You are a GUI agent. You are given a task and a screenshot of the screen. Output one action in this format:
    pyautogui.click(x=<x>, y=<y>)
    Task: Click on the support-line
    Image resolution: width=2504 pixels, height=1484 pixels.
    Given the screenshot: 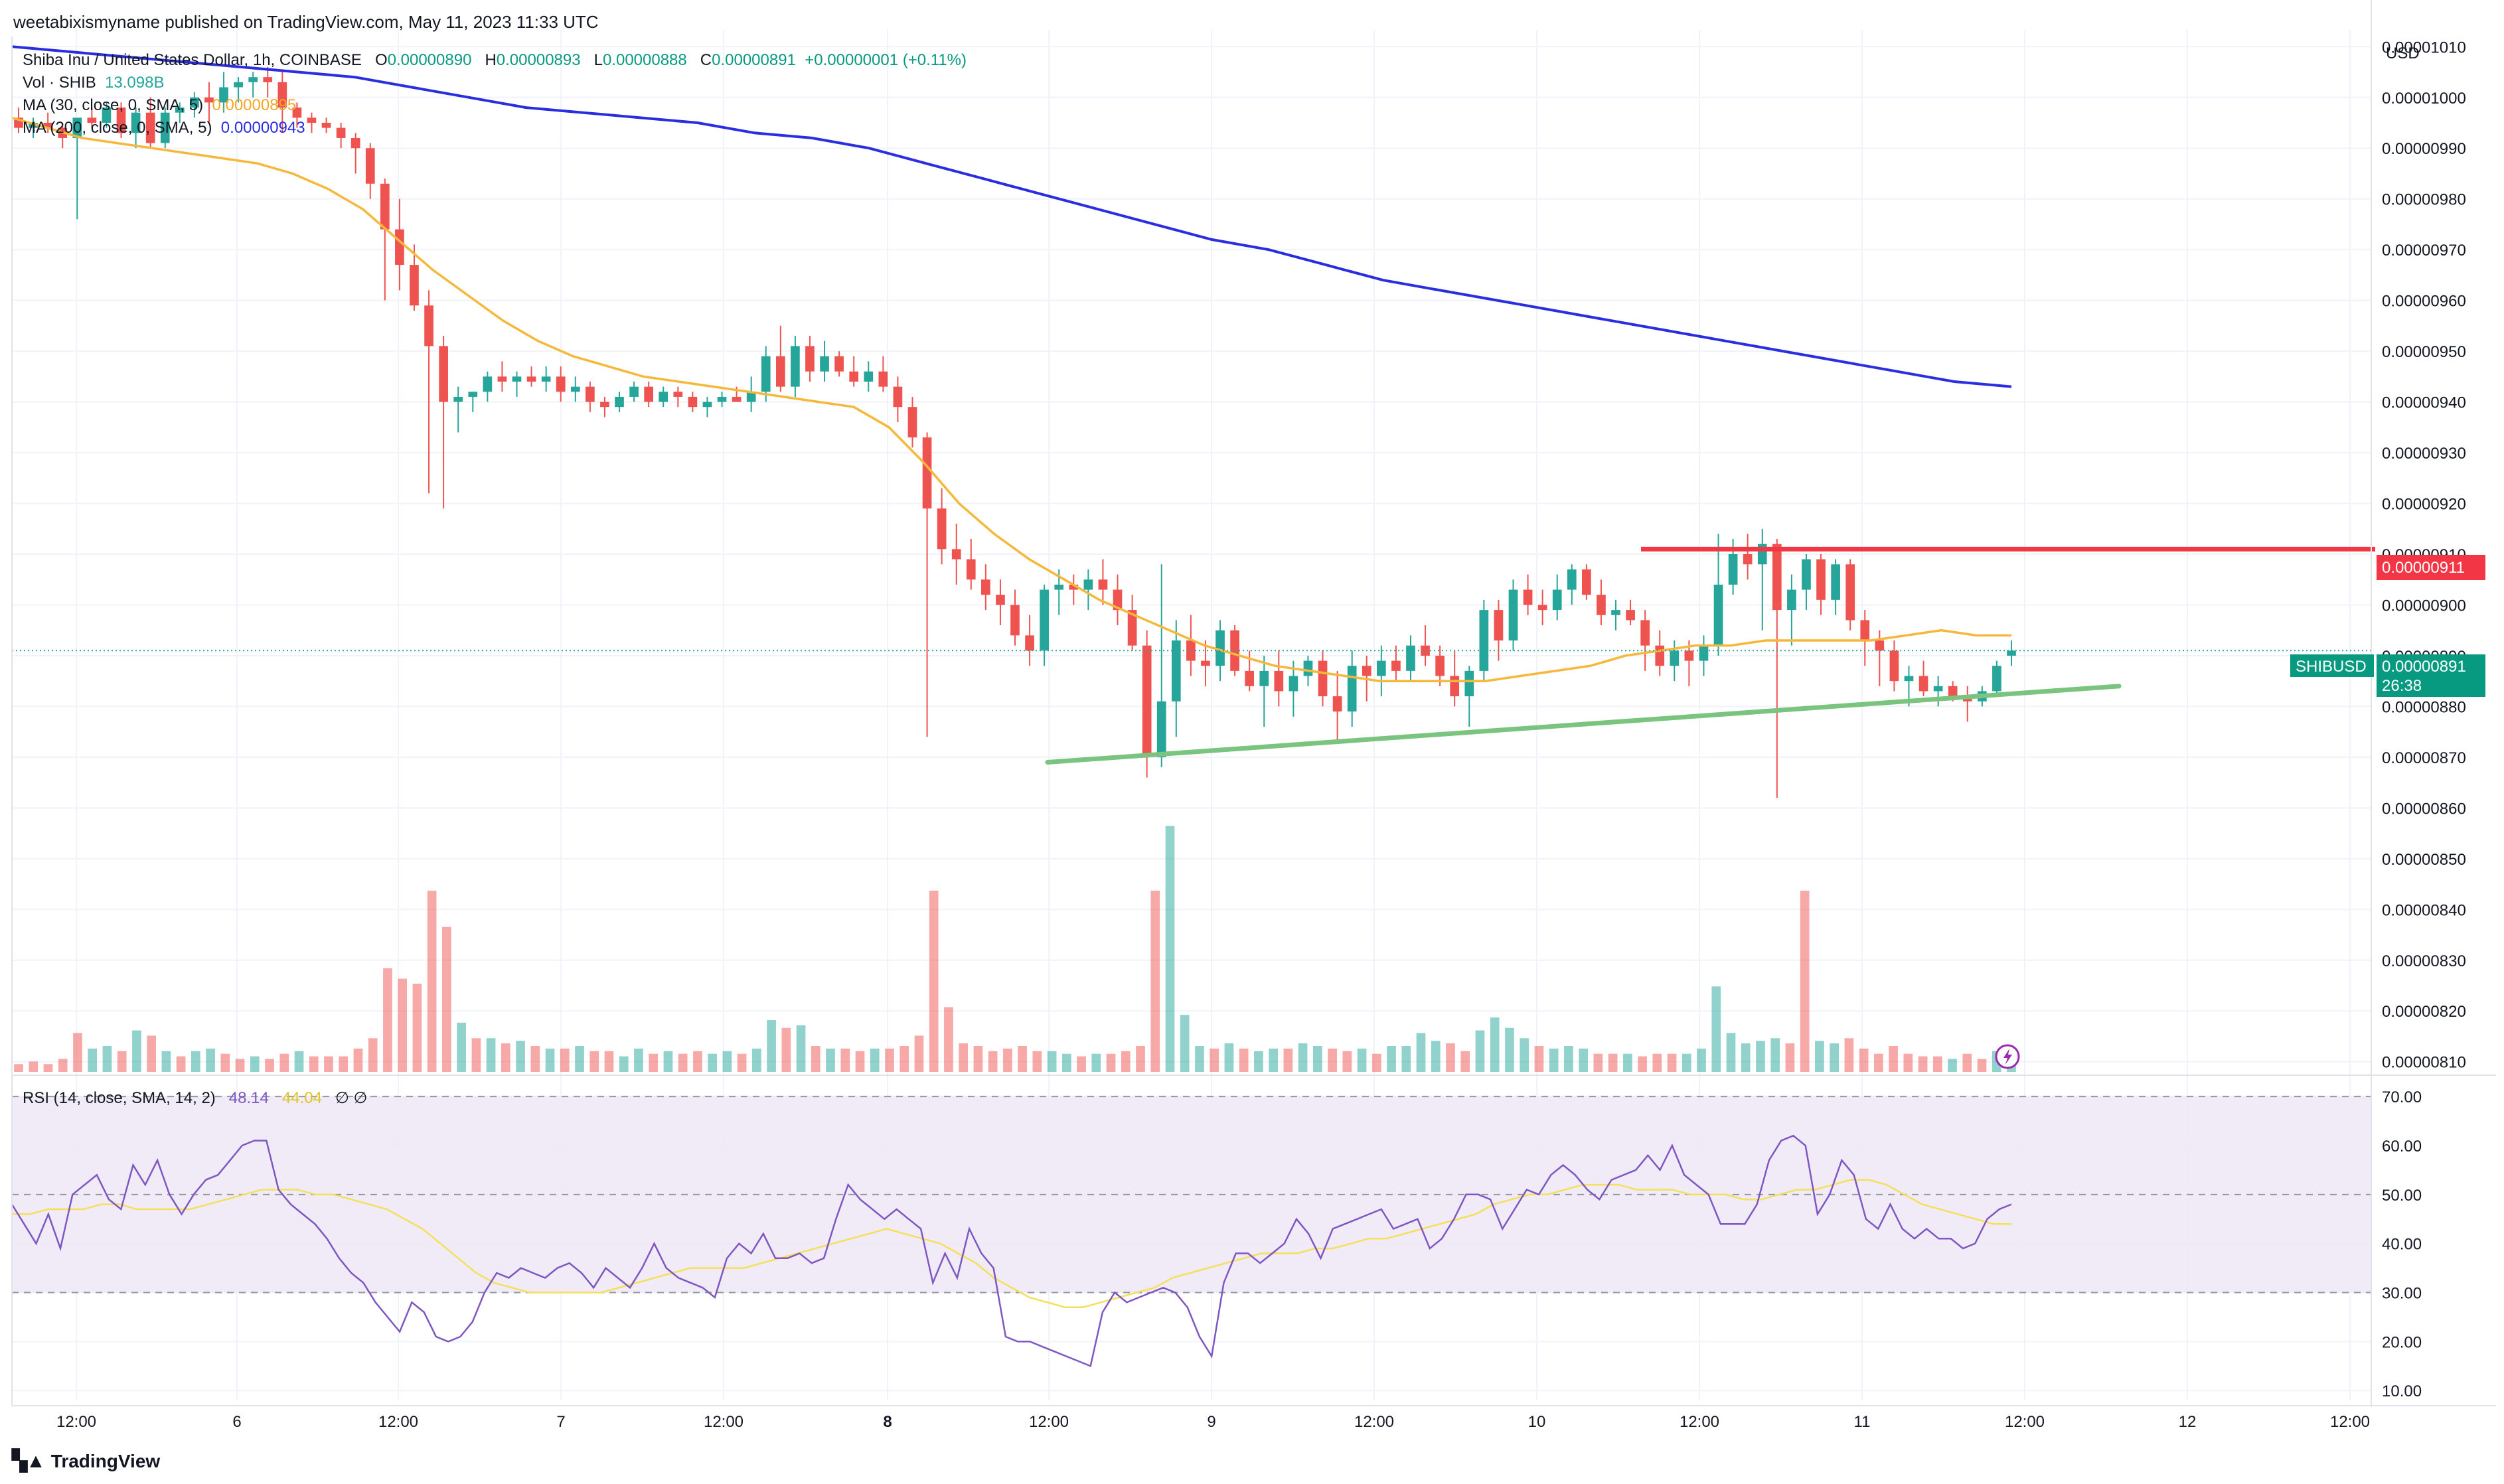 What is the action you would take?
    pyautogui.click(x=1583, y=724)
    